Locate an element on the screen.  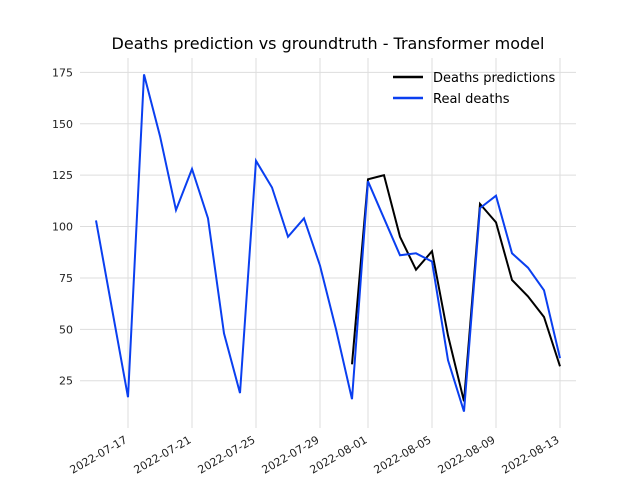
y-tick-label: 125 is located at coordinates (62, 175).